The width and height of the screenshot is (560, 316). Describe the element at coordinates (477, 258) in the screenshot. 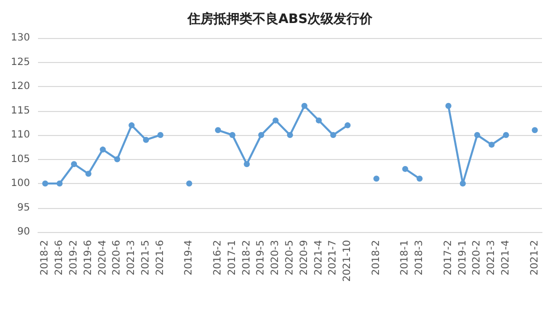

I see `x-tick-label: 2020-2` at that location.